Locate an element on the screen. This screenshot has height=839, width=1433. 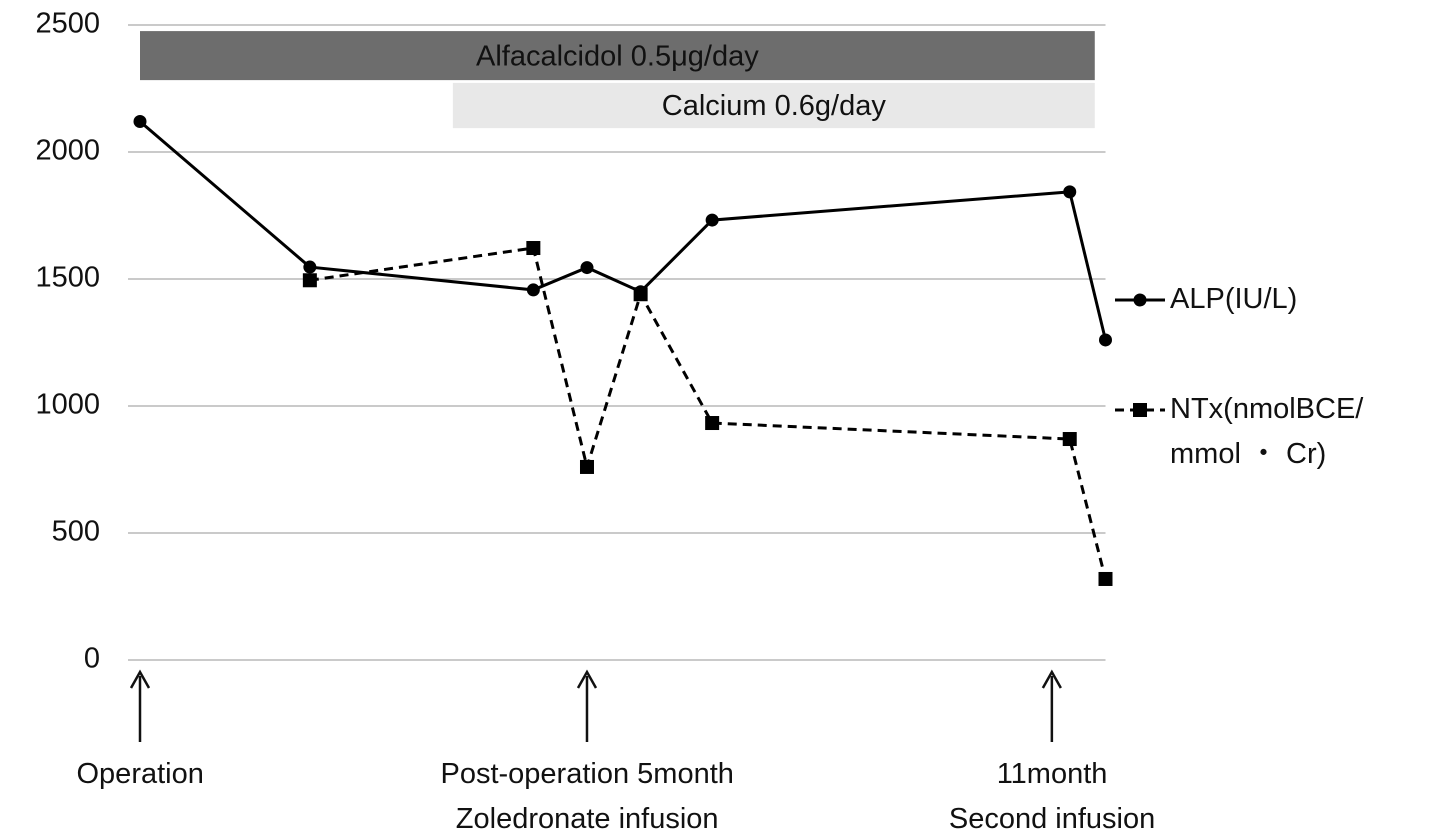
legend-label: NTx(nmolBCE/ mmol ・ Cr) is located at coordinates (1267, 431).